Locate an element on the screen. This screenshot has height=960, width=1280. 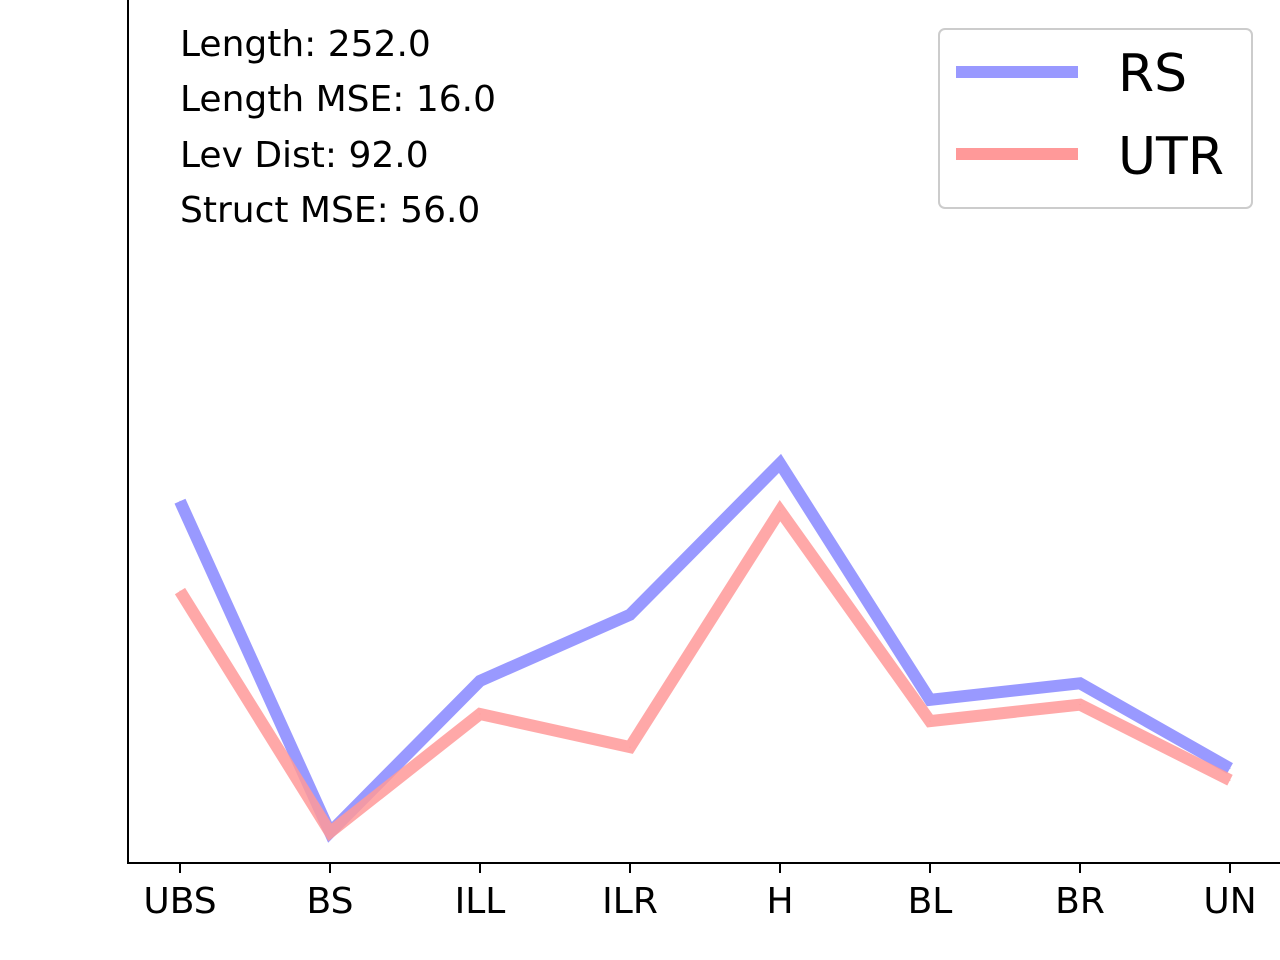
legend-label-rs: RS is located at coordinates (1152, 74).